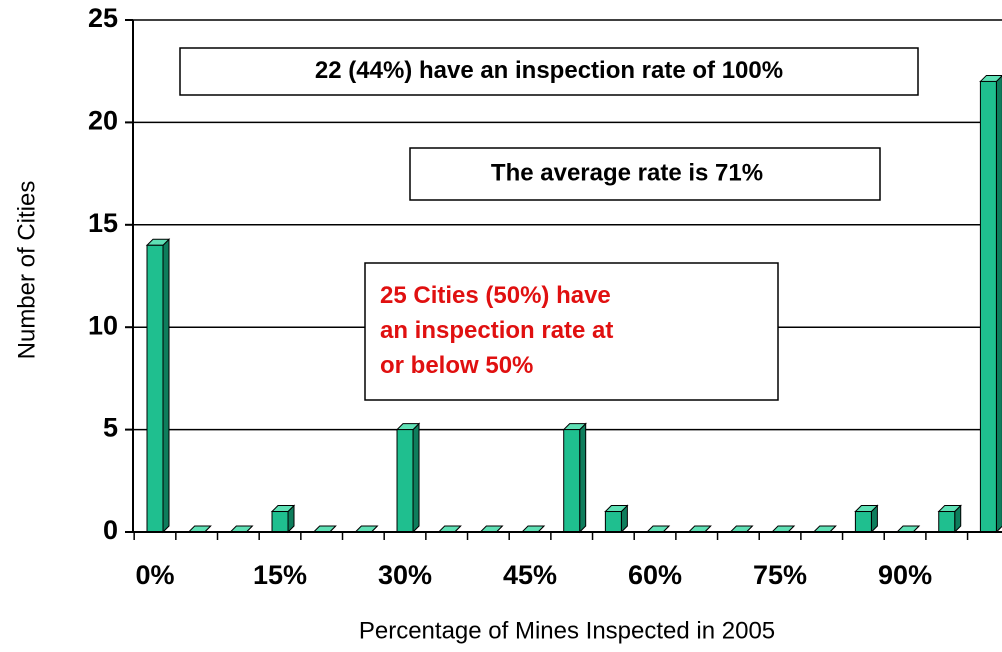 This screenshot has height=652, width=1002. What do you see at coordinates (780, 575) in the screenshot?
I see `x-tick-label: 75%` at bounding box center [780, 575].